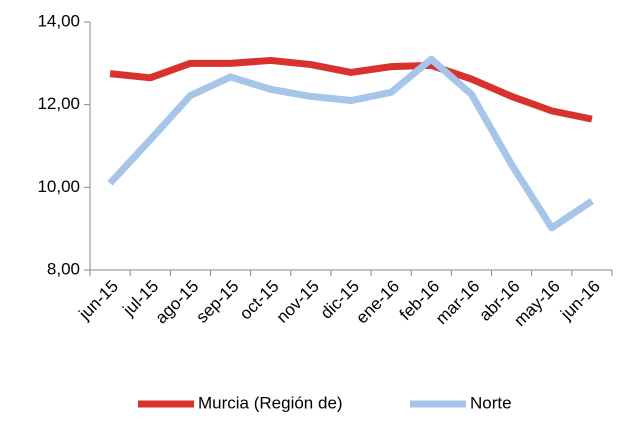 The width and height of the screenshot is (630, 421). What do you see at coordinates (537, 304) in the screenshot?
I see `x-tick-label: may-16` at bounding box center [537, 304].